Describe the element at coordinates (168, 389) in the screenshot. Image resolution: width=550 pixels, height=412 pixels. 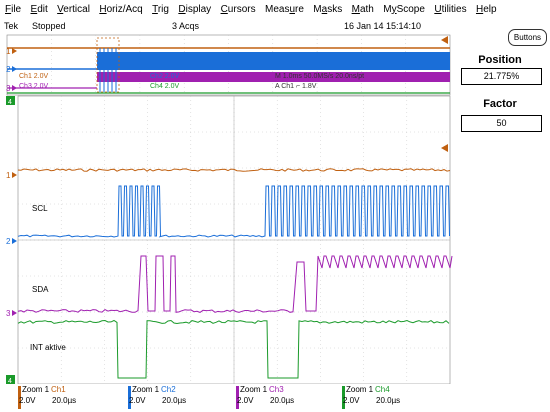
I see `ch2-name: Ch2` at that location.